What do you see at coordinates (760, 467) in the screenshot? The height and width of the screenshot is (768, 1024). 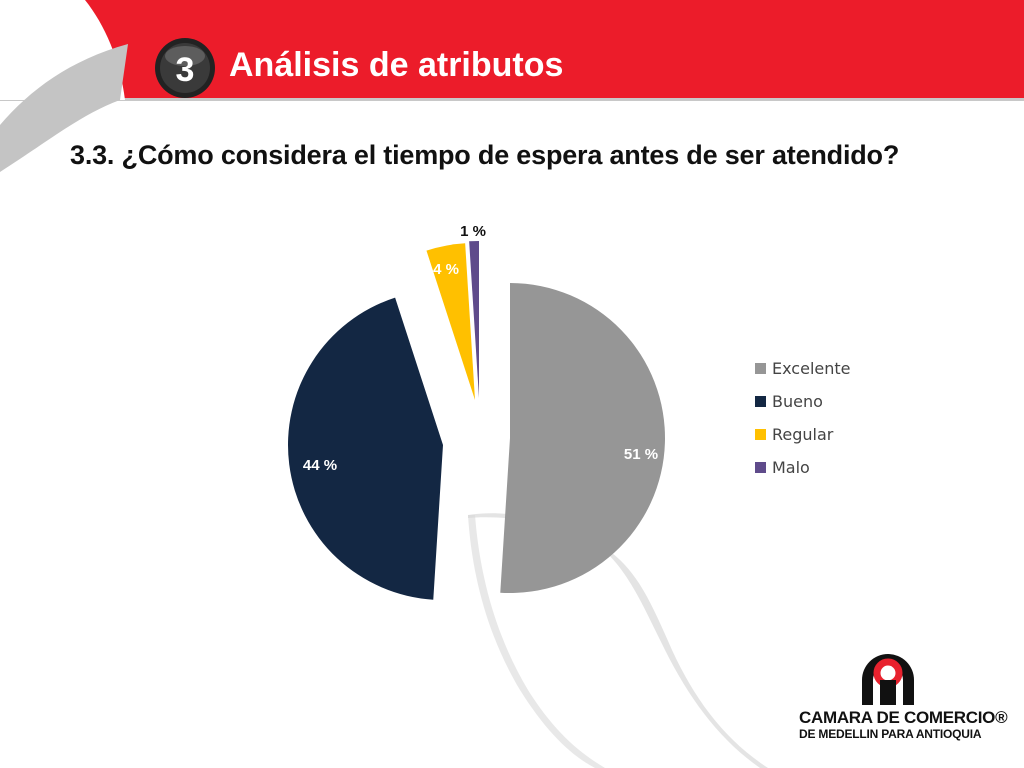 I see `legend-swatch-malo` at bounding box center [760, 467].